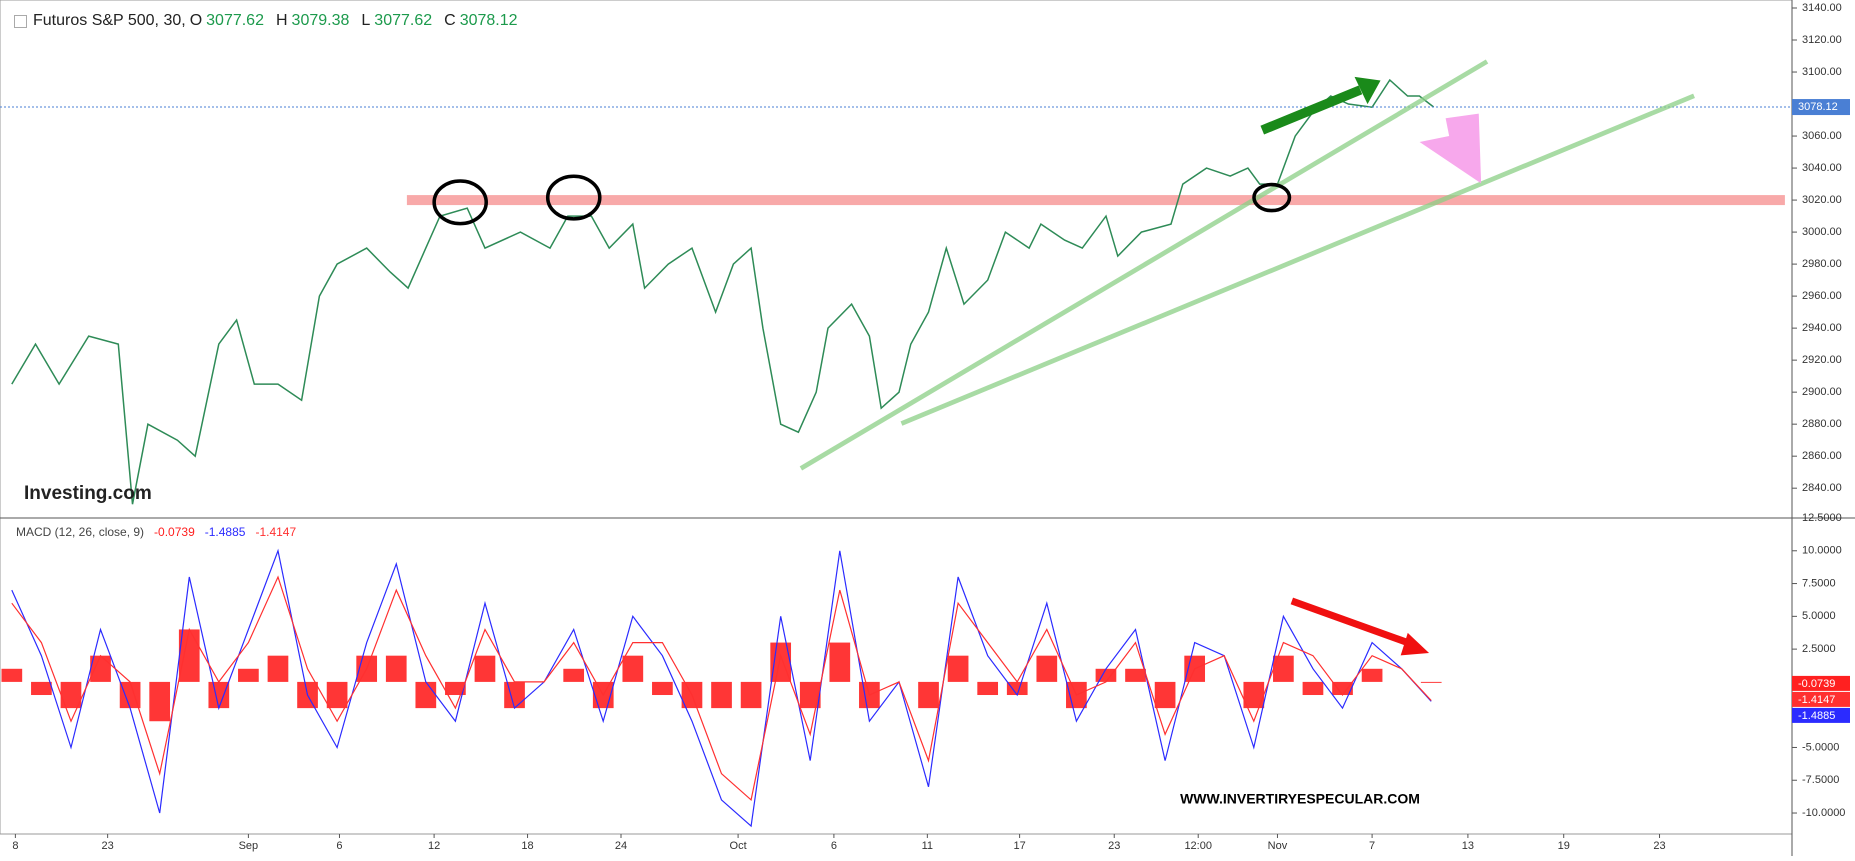 This screenshot has width=1855, height=861. Describe the element at coordinates (1822, 232) in the screenshot. I see `y-tick-label: 3000.00` at that location.